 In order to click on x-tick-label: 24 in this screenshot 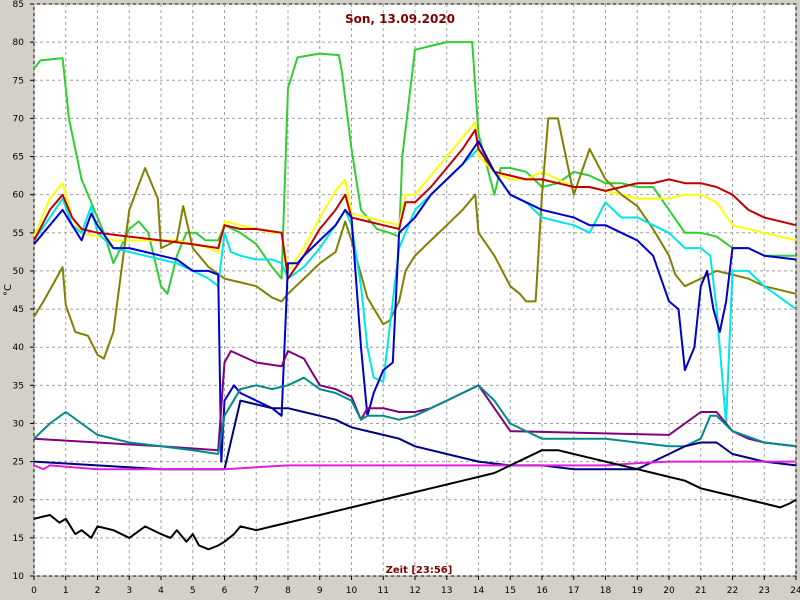, I will do `click(795, 591)`.